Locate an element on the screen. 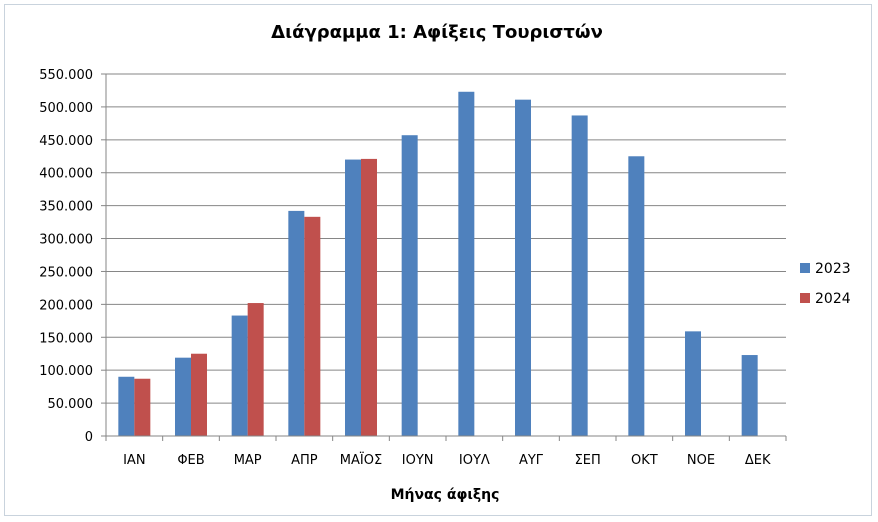  x-tick-label: ΙΟΥΛ is located at coordinates (474, 460).